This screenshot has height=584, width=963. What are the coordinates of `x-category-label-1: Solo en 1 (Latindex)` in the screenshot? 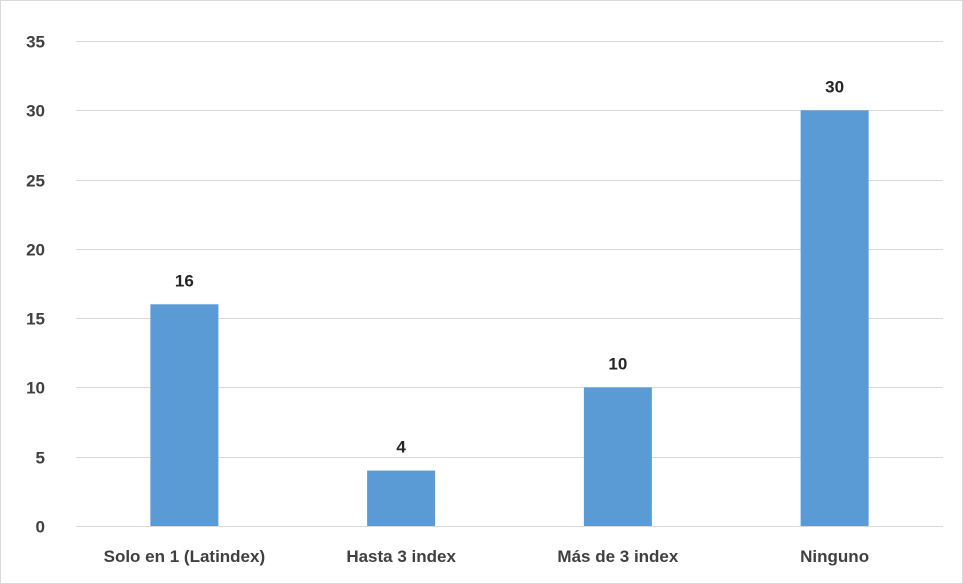 It's located at (185, 556).